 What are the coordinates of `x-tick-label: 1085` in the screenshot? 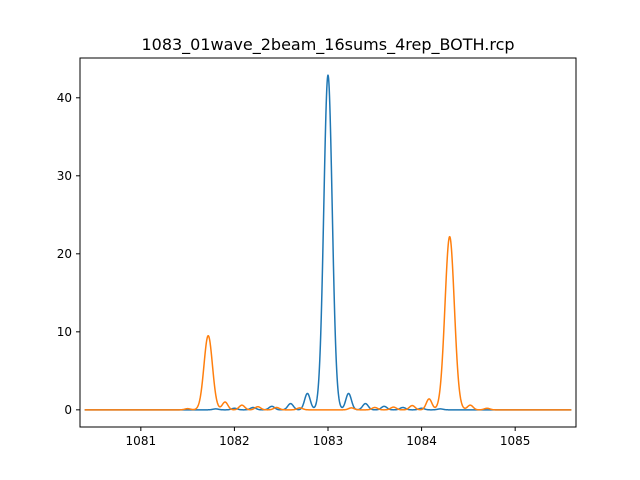 It's located at (515, 441).